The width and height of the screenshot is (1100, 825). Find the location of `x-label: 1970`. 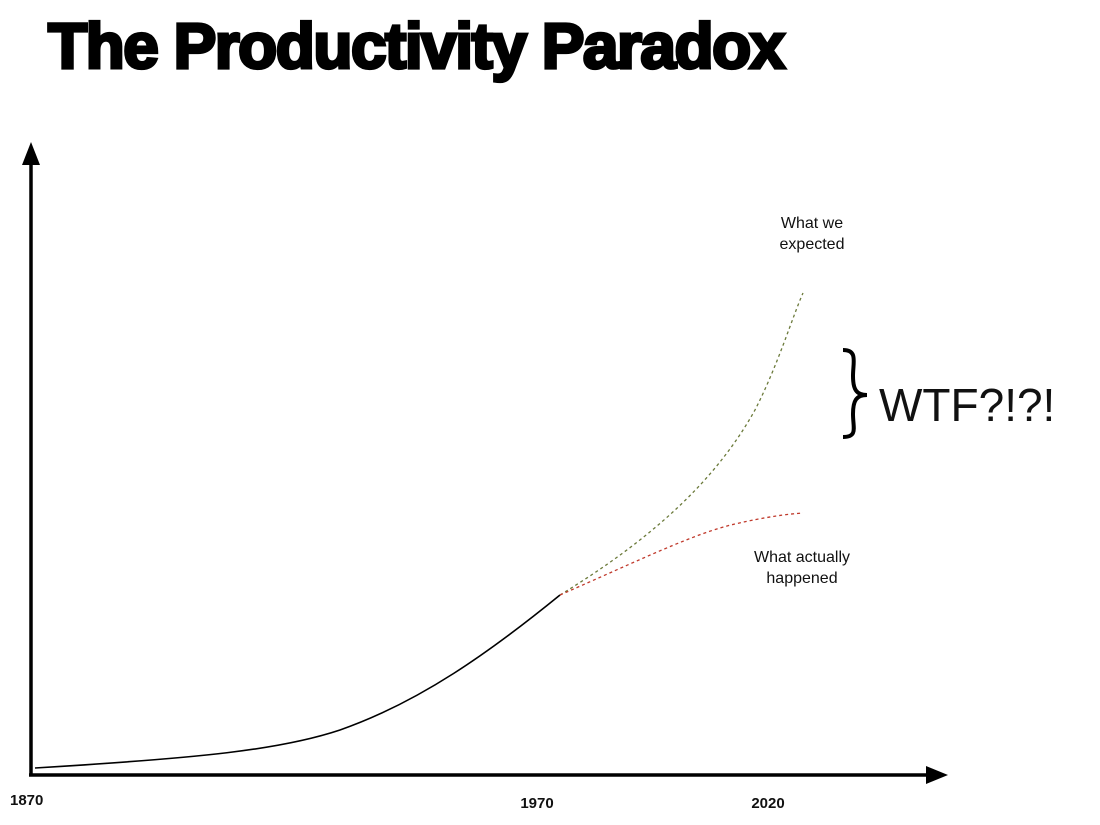

x-label: 1970 is located at coordinates (536, 803).